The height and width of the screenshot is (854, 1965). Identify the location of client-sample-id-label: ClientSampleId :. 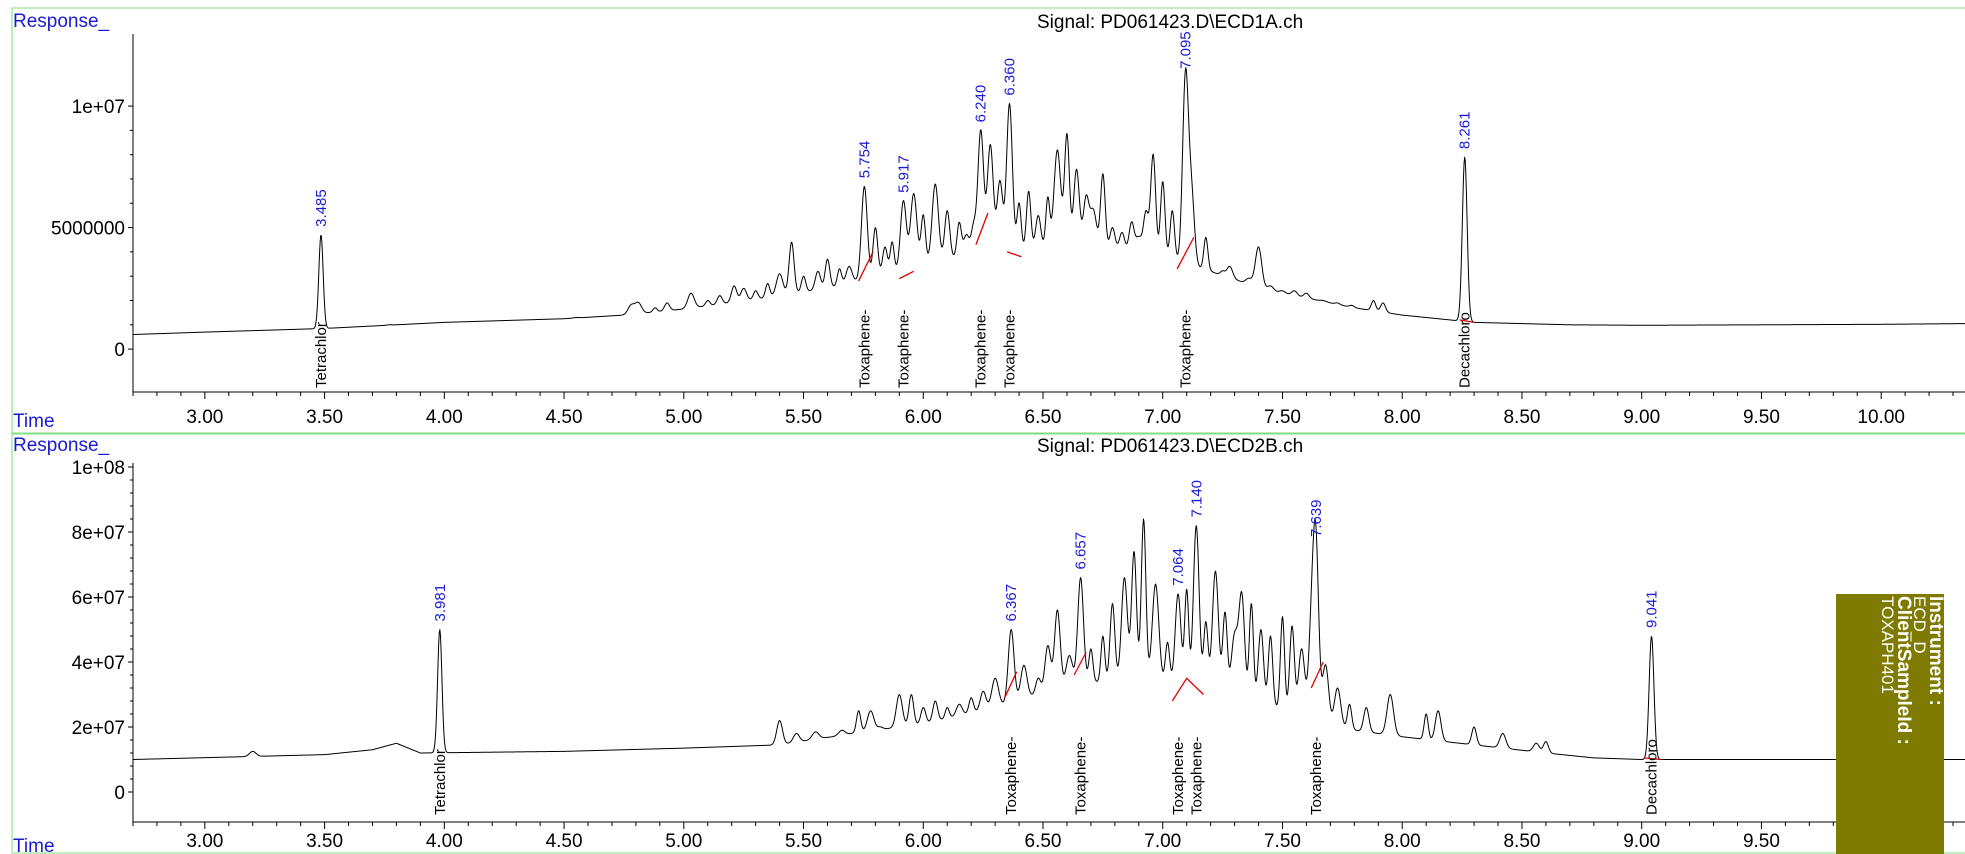
(1903, 670).